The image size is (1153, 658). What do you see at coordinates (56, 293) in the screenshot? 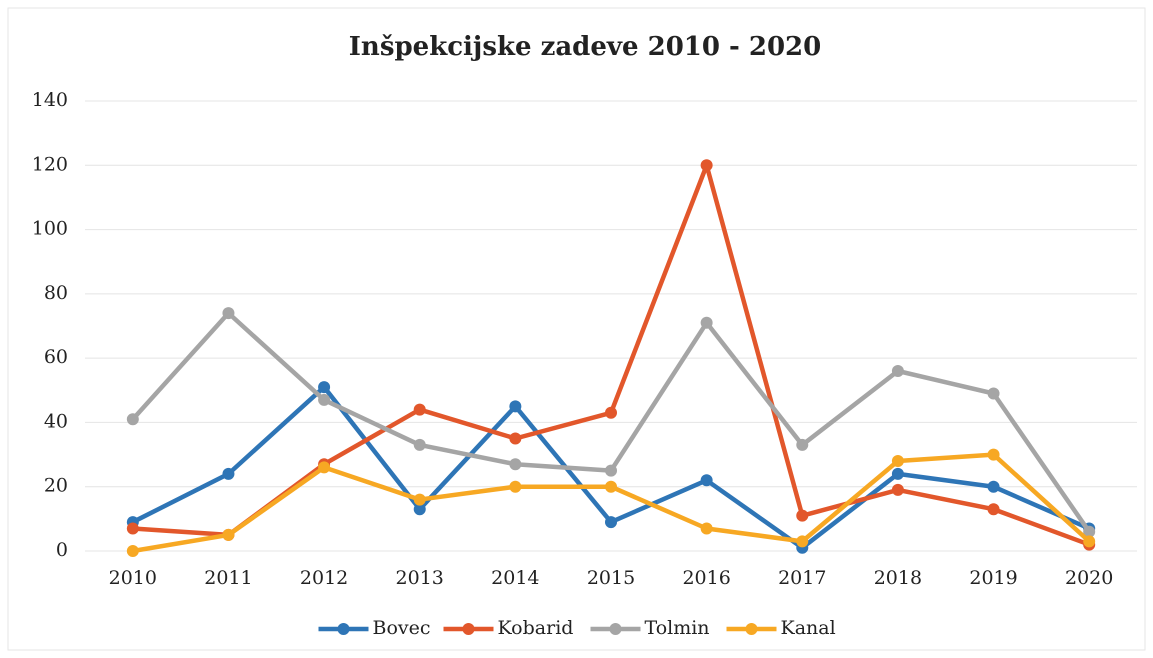
I see `y-tick-label: 80` at bounding box center [56, 293].